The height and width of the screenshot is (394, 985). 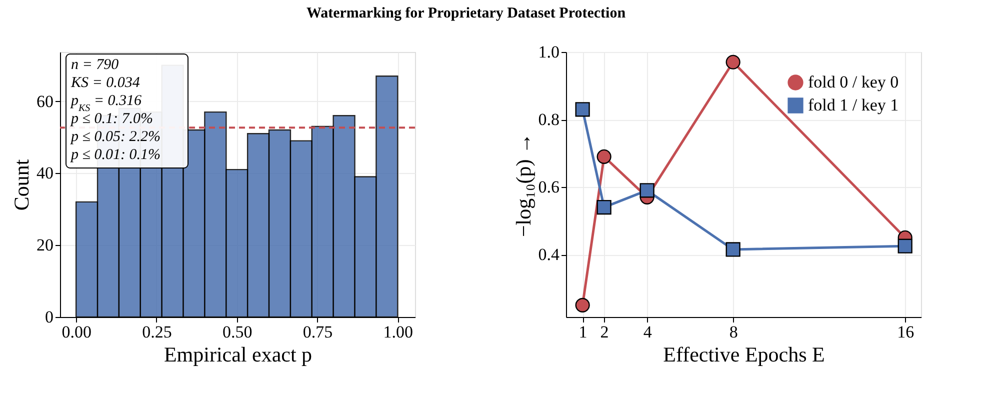 I want to click on x-tick-label: 0.25, so click(x=157, y=332).